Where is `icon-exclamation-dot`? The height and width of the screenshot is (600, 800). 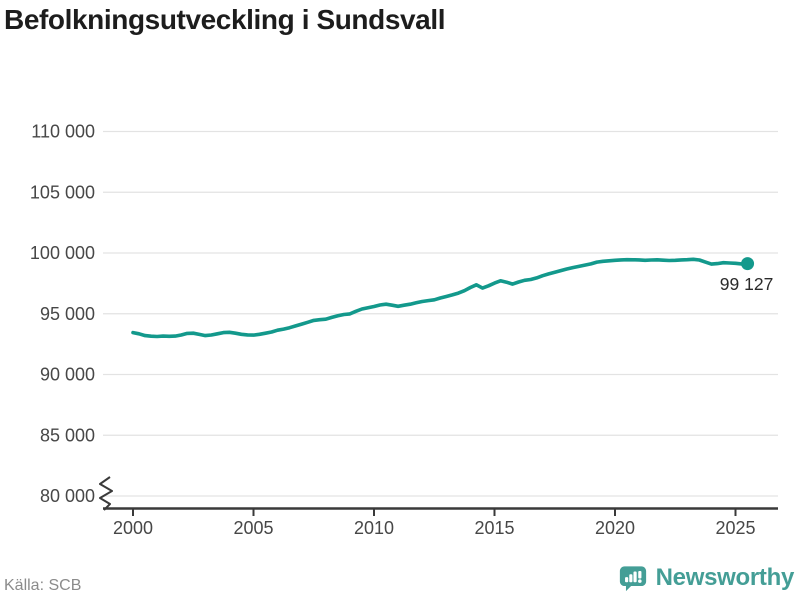 icon-exclamation-dot is located at coordinates (639, 580).